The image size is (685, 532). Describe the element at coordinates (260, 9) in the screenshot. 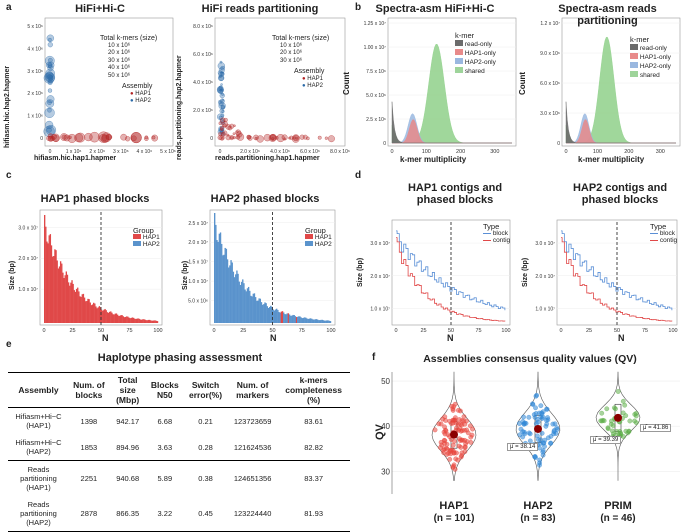

I see `panel-a-title-2: HiFi reads partitioning` at that location.